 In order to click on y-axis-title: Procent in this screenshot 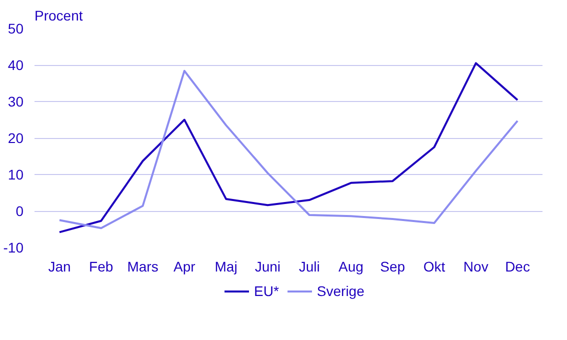, I will do `click(58, 16)`.